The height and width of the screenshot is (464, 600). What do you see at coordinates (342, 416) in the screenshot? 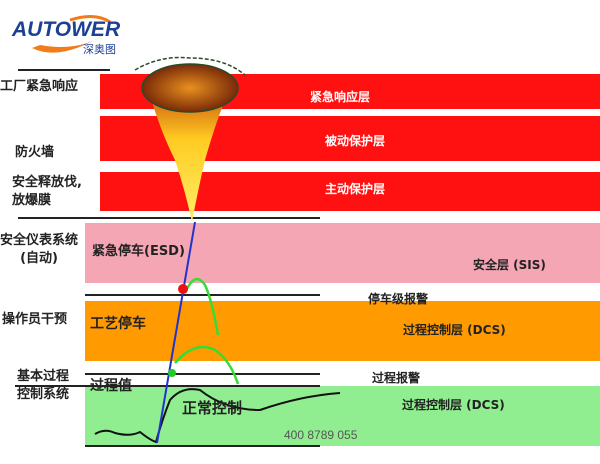
I see `band-bpcs` at bounding box center [342, 416].